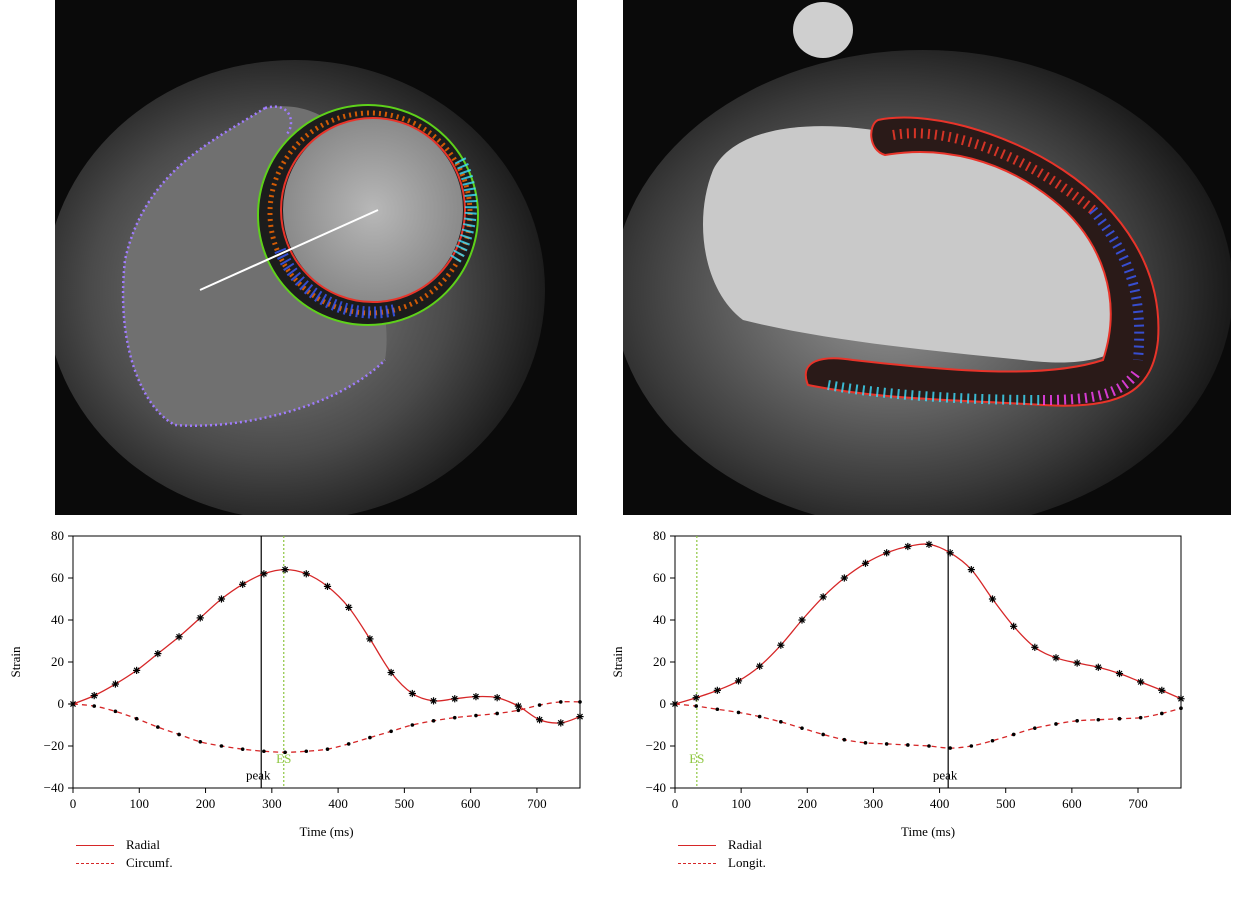 The height and width of the screenshot is (909, 1233). What do you see at coordinates (874, 803) in the screenshot?
I see `x-tick-label: 300` at bounding box center [874, 803].